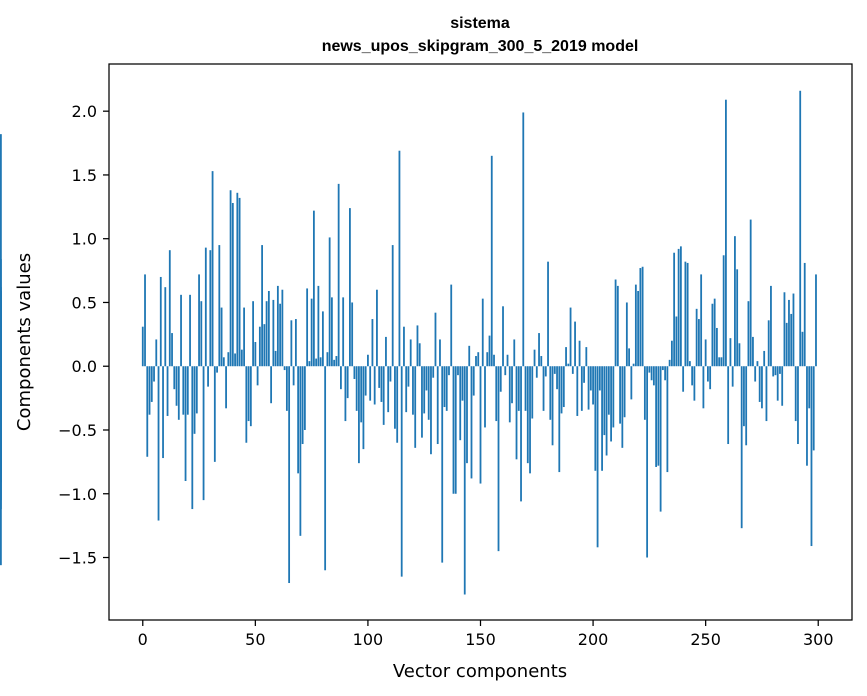  I want to click on y-tick-label: 0.5, so click(84, 302).